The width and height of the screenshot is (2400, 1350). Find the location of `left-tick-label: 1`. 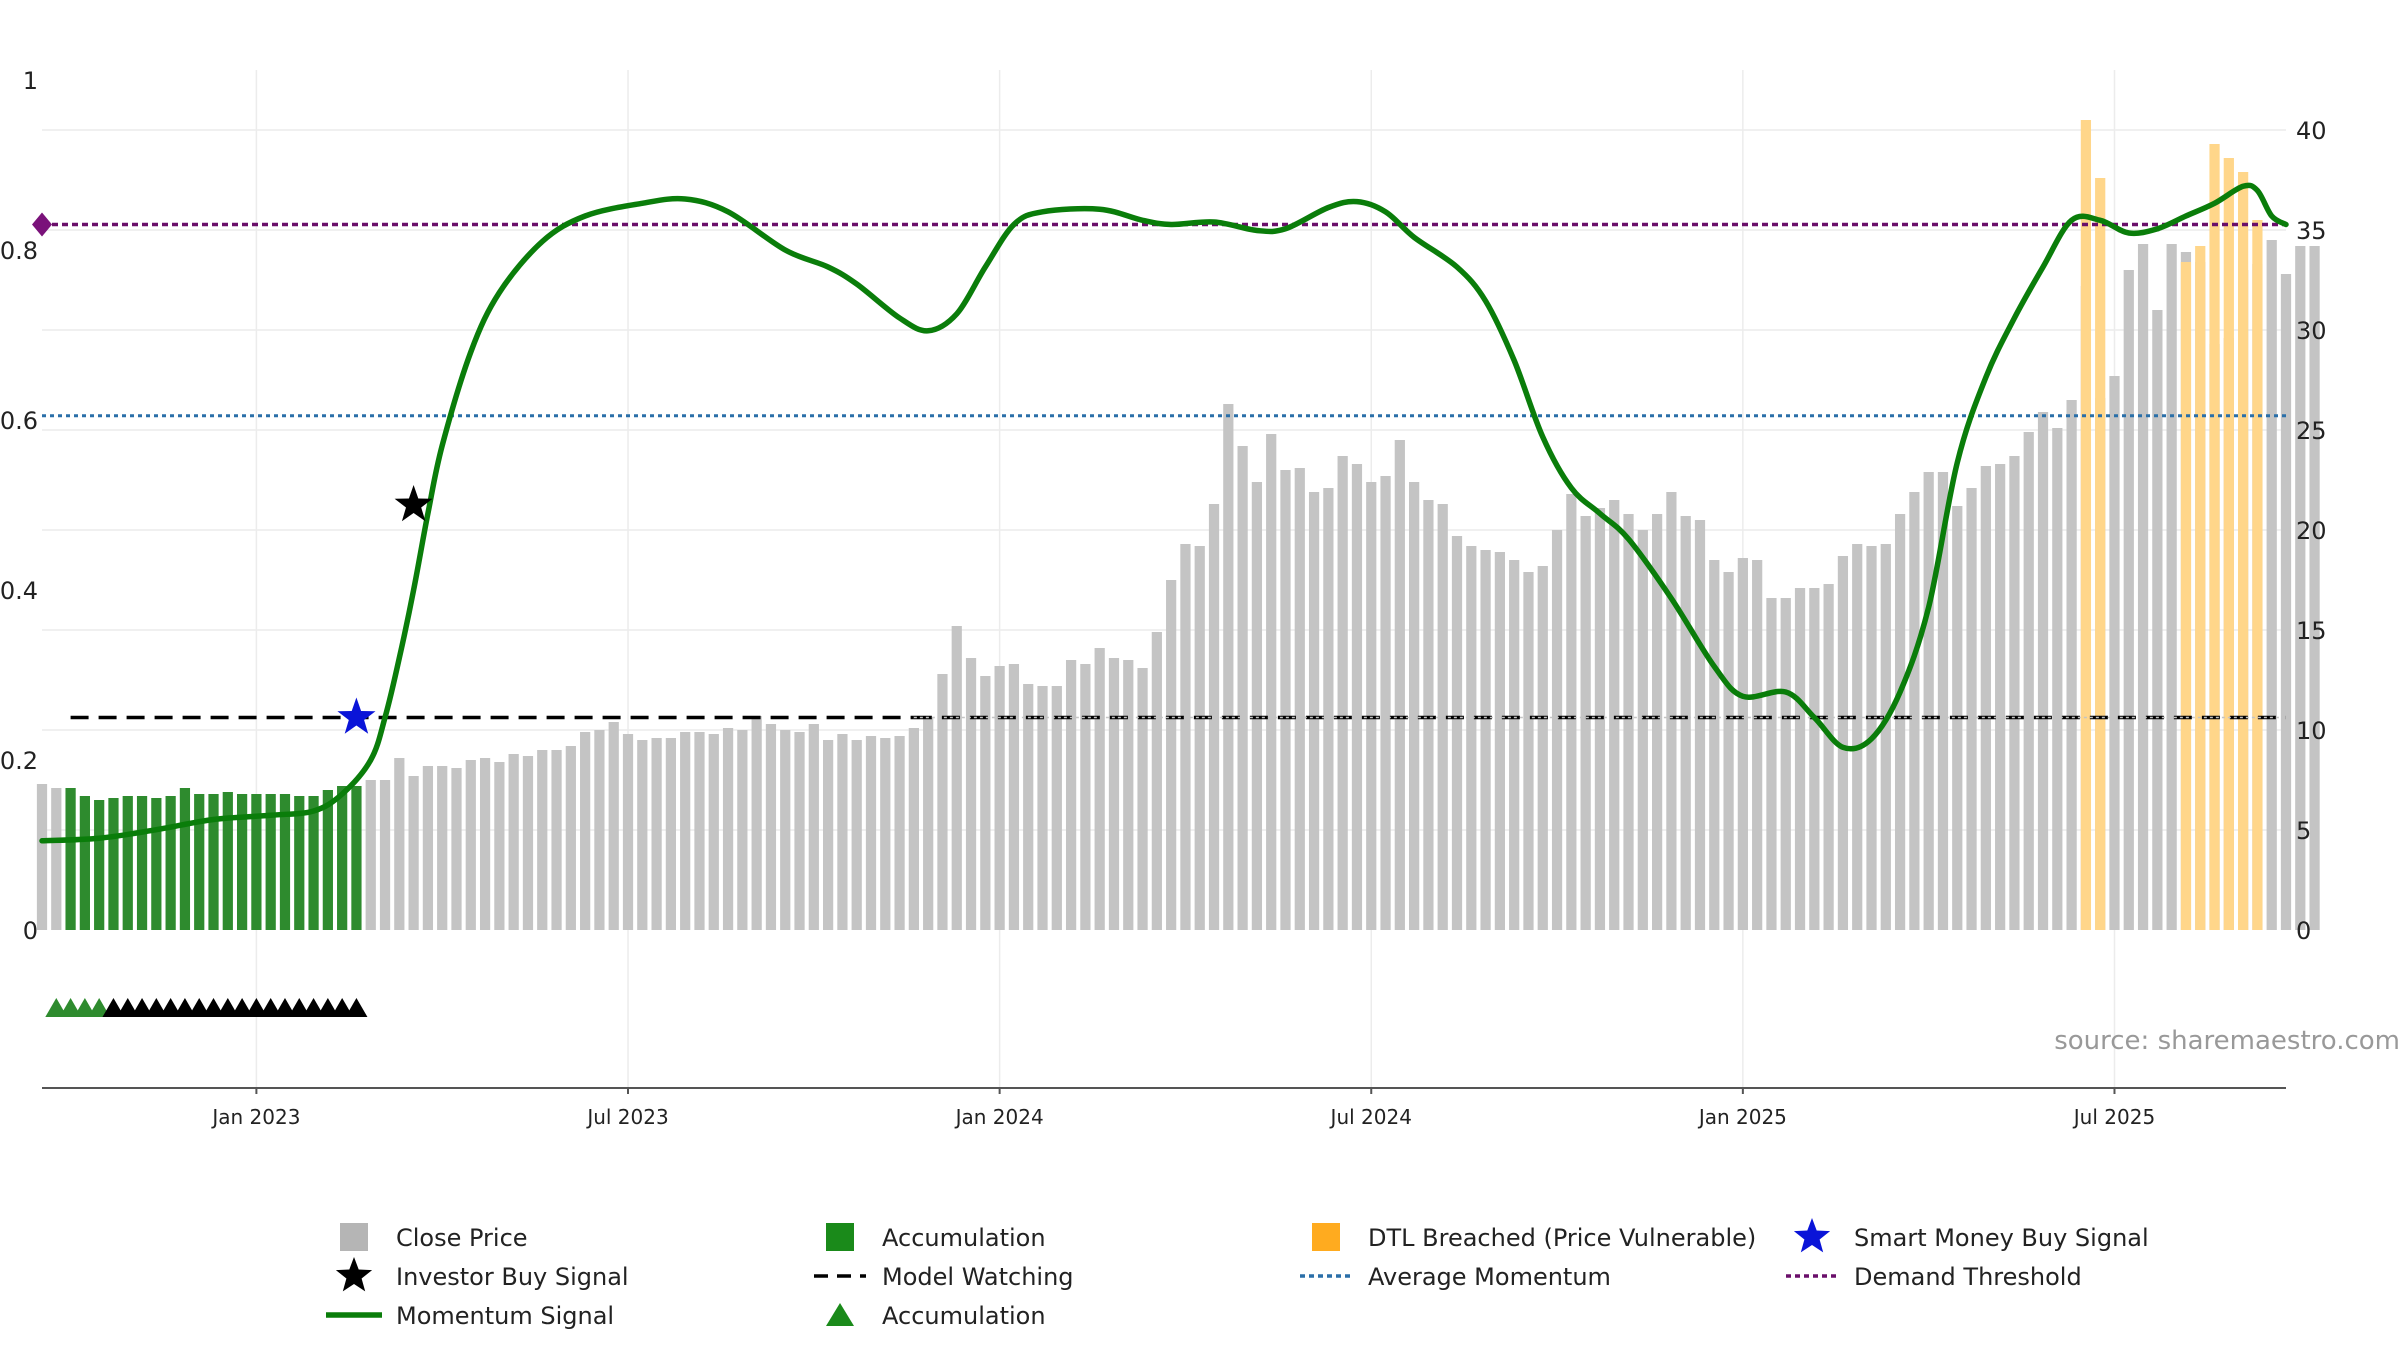

left-tick-label: 1 is located at coordinates (30, 81).